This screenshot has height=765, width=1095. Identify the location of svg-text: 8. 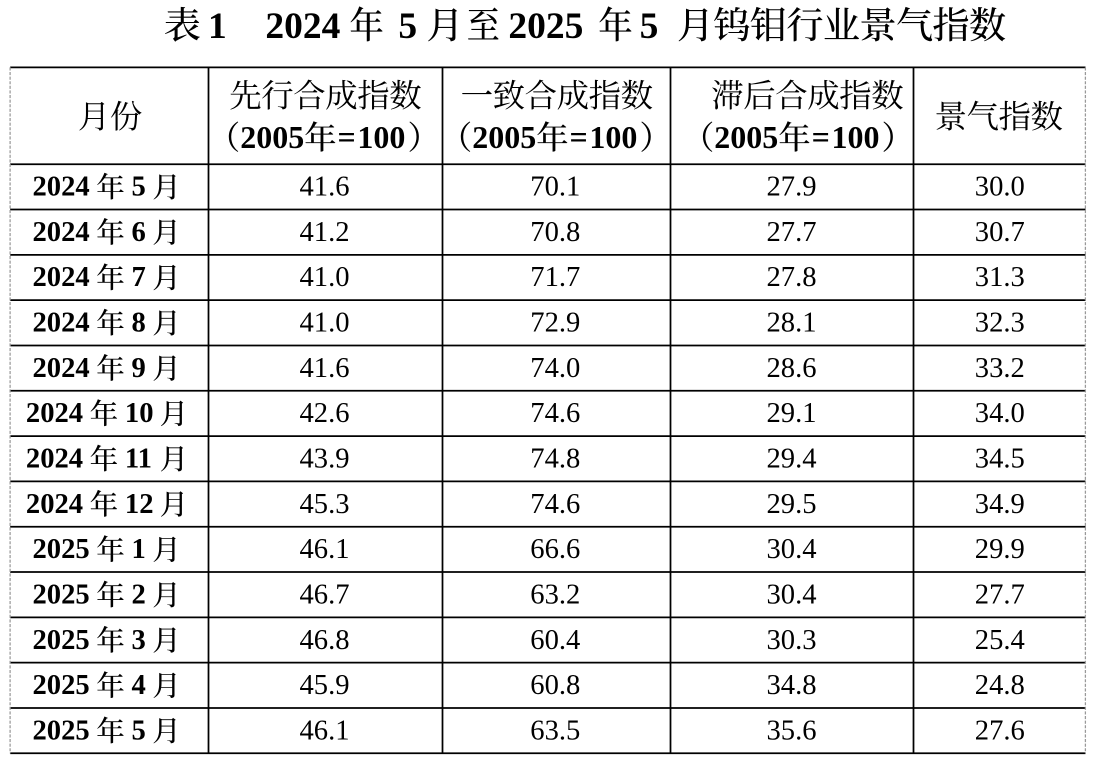
(139, 323).